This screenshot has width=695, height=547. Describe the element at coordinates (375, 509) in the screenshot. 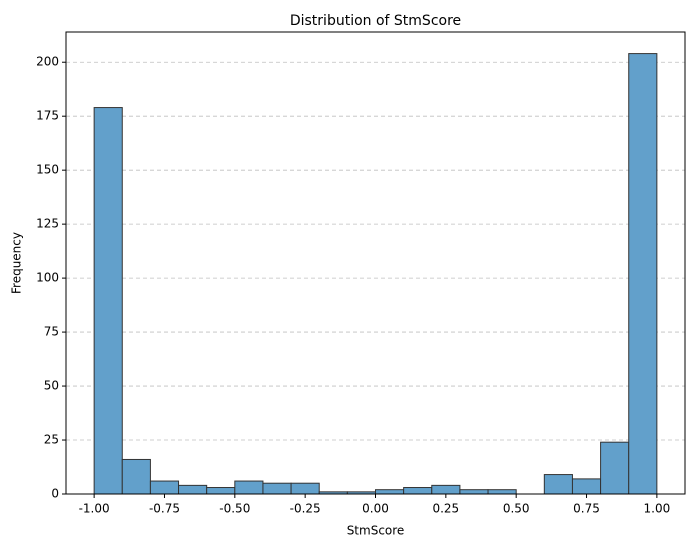

I see `x-tick-label: 0.00` at that location.